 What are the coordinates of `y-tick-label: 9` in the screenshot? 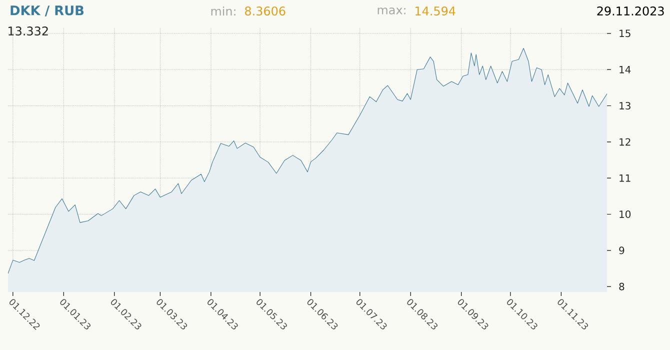 It's located at (621, 250).